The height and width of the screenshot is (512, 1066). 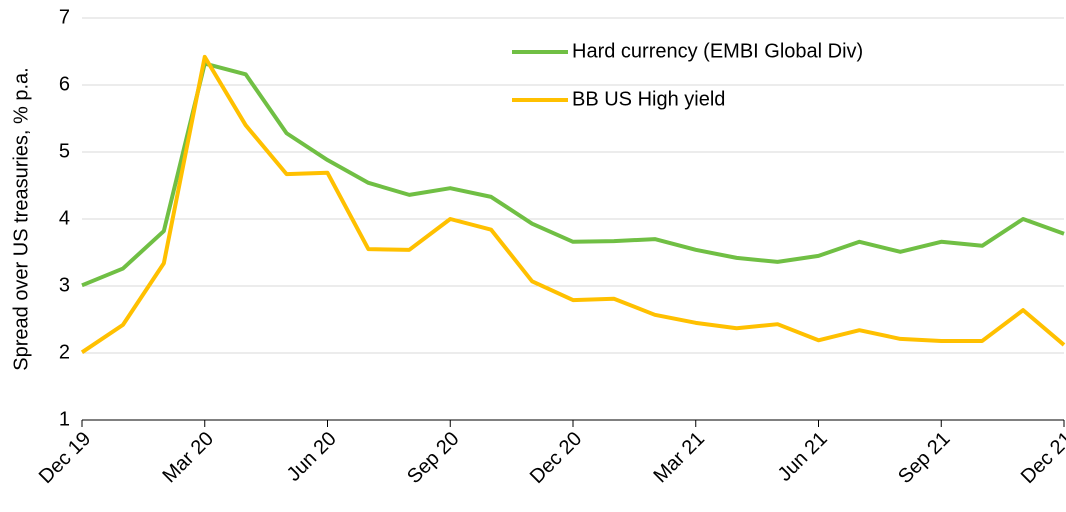 I want to click on x-tick-label: Mar 21, so click(x=679, y=458).